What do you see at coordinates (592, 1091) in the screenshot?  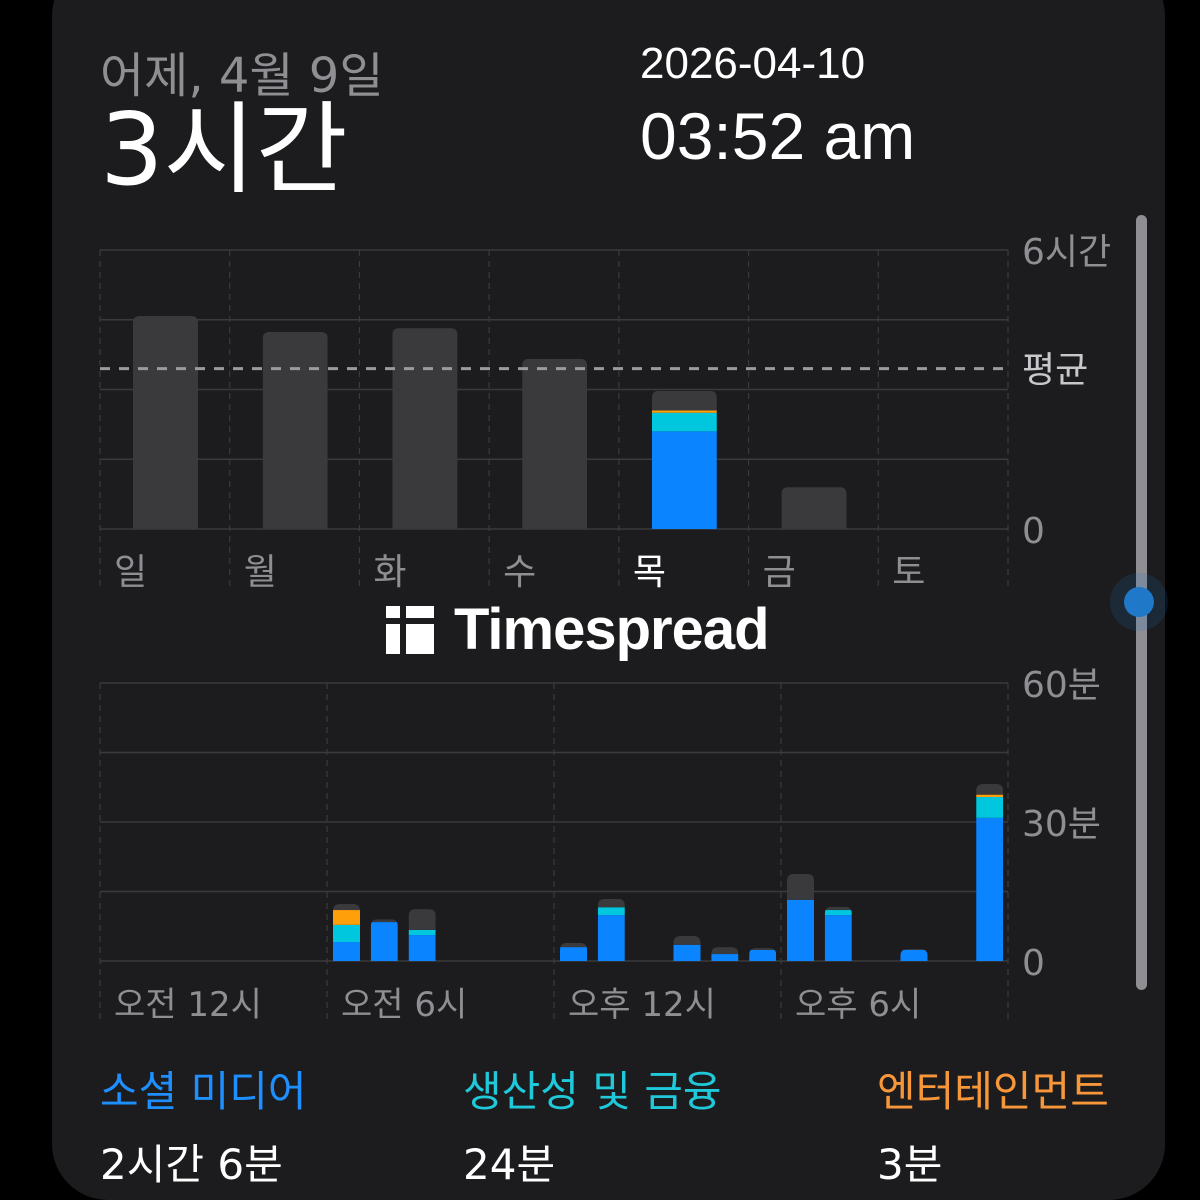 I see `legend-name: 생산성 및 금융` at bounding box center [592, 1091].